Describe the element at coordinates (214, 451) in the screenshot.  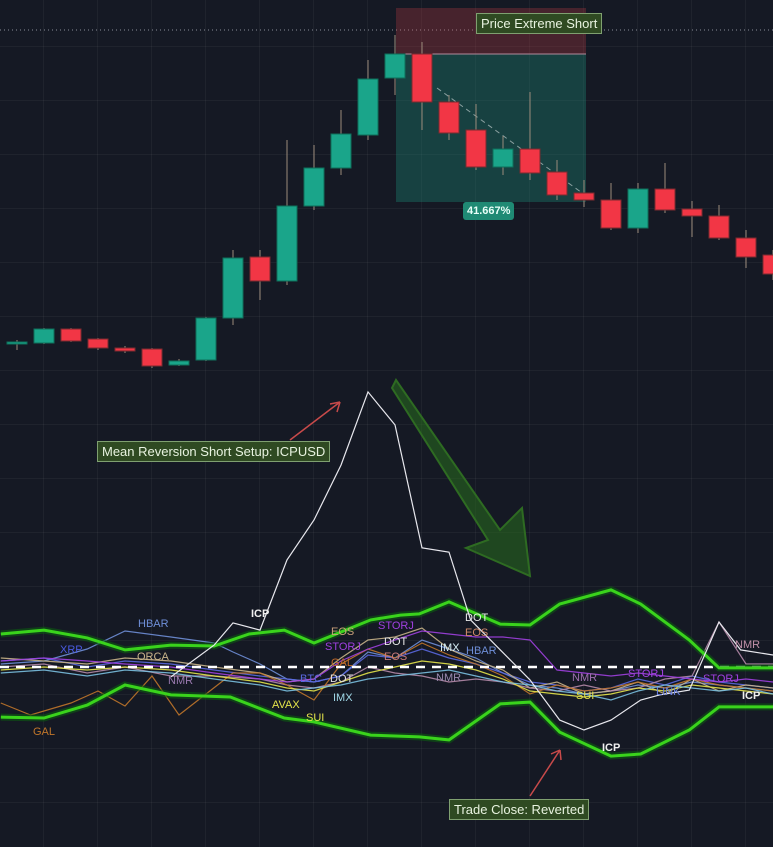
I see `setup-label: Mean Reversion Short Setup: ICPUSD` at that location.